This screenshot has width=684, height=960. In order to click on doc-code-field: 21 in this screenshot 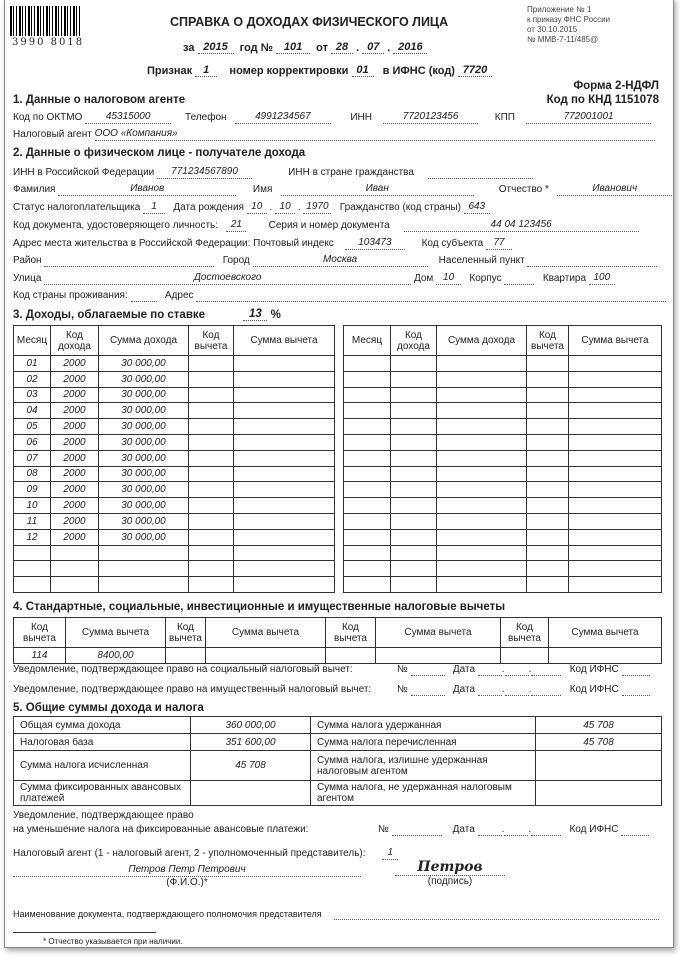, I will do `click(236, 225)`.